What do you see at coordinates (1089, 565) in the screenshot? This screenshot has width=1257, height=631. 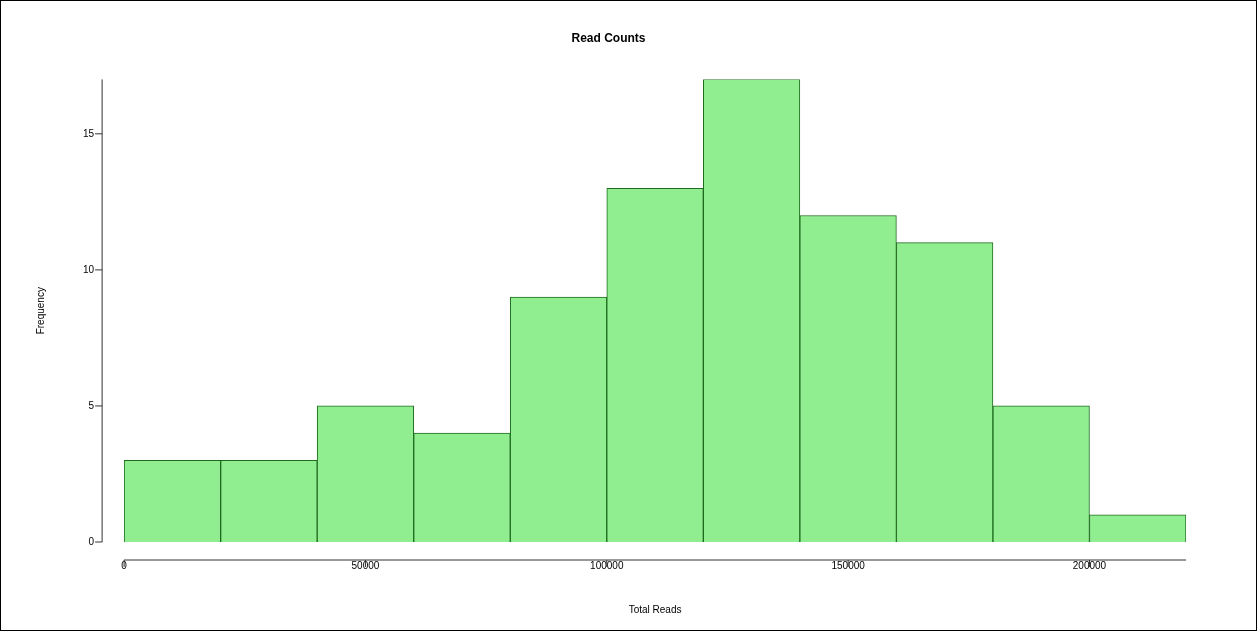 I see `x-tick-label: 200000` at bounding box center [1089, 565].